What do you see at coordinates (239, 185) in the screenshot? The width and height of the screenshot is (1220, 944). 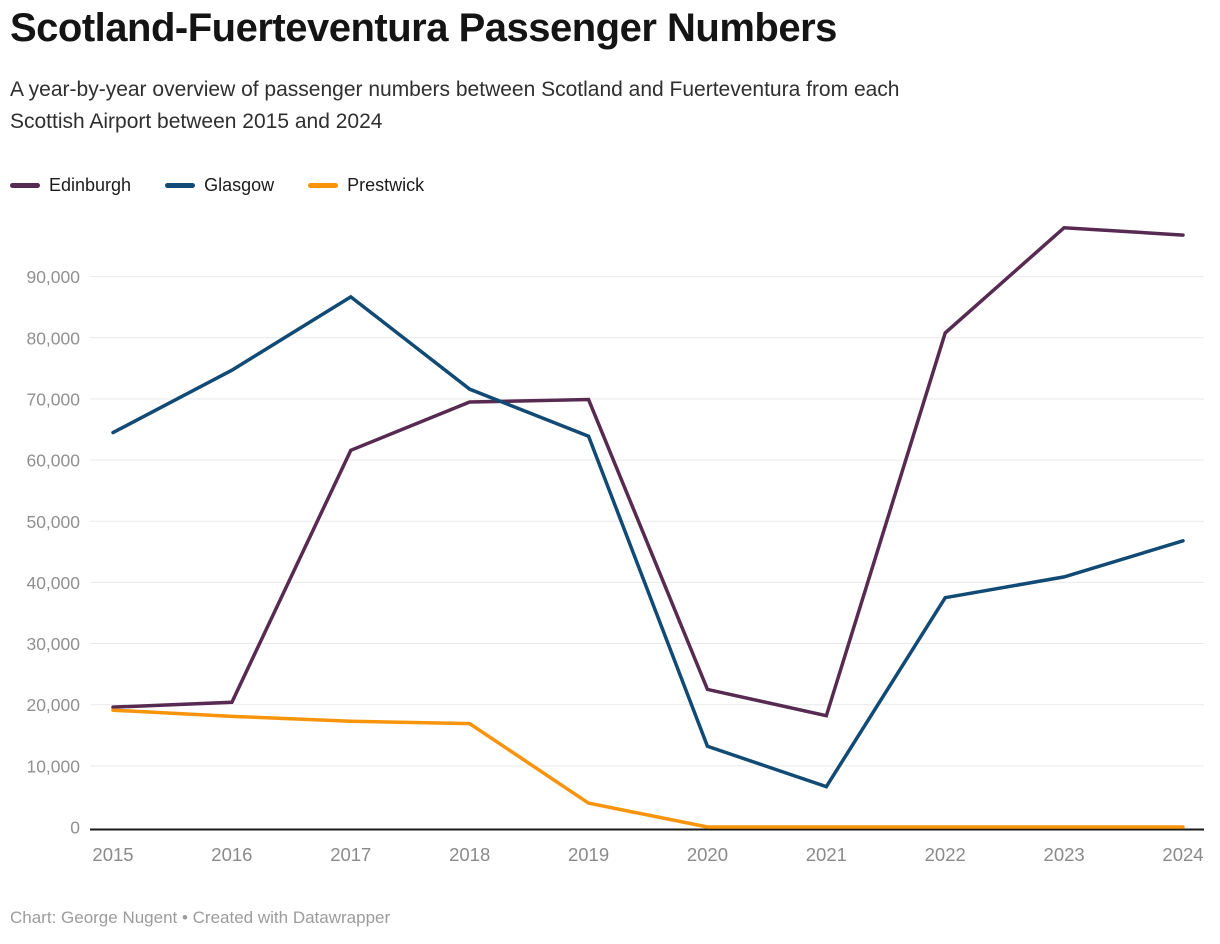 I see `legend-label: Glasgow` at bounding box center [239, 185].